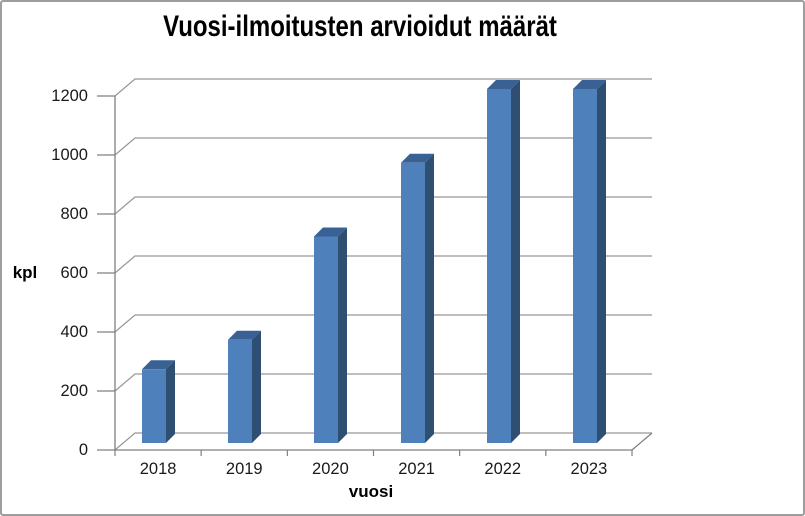 This screenshot has height=516, width=805. What do you see at coordinates (416, 469) in the screenshot?
I see `x-tick-label: 2021` at bounding box center [416, 469].